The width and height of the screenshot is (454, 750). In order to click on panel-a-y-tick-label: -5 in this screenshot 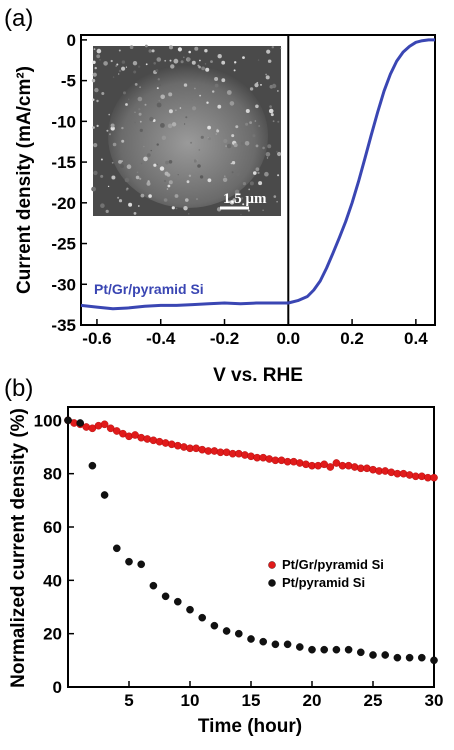, I will do `click(68, 81)`.